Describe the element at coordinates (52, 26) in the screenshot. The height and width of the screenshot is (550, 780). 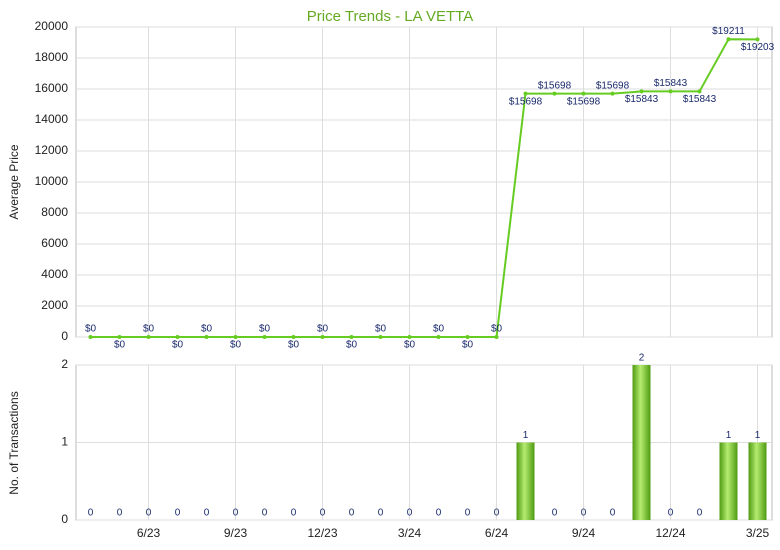
I see `y-tick-label: 20000` at that location.